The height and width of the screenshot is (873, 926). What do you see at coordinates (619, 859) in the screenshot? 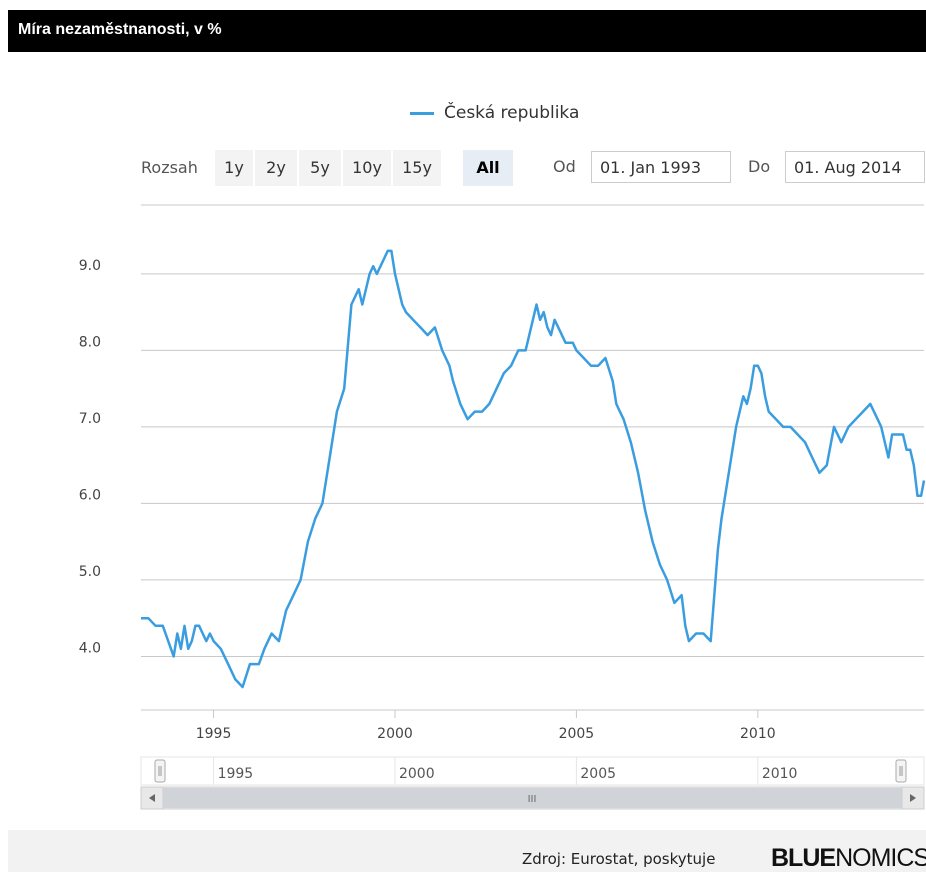
I see `source-text: Zdroj: Eurostat, poskytuje` at bounding box center [619, 859].